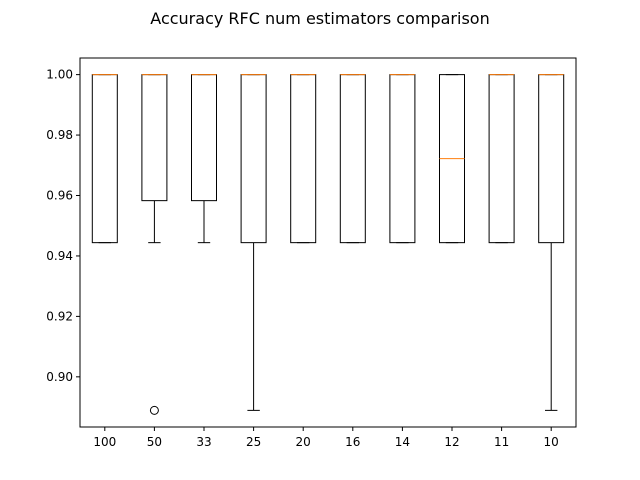 This screenshot has height=480, width=640. I want to click on y-tick-label: 0.96, so click(59, 196).